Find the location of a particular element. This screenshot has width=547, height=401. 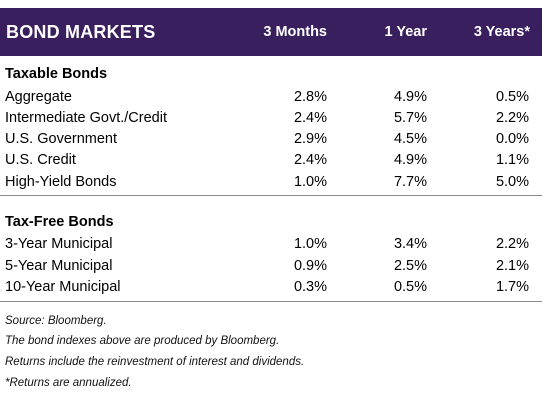

table-row: High-Yield Bonds 1.0% 7.7% 5.0% is located at coordinates (271, 185).